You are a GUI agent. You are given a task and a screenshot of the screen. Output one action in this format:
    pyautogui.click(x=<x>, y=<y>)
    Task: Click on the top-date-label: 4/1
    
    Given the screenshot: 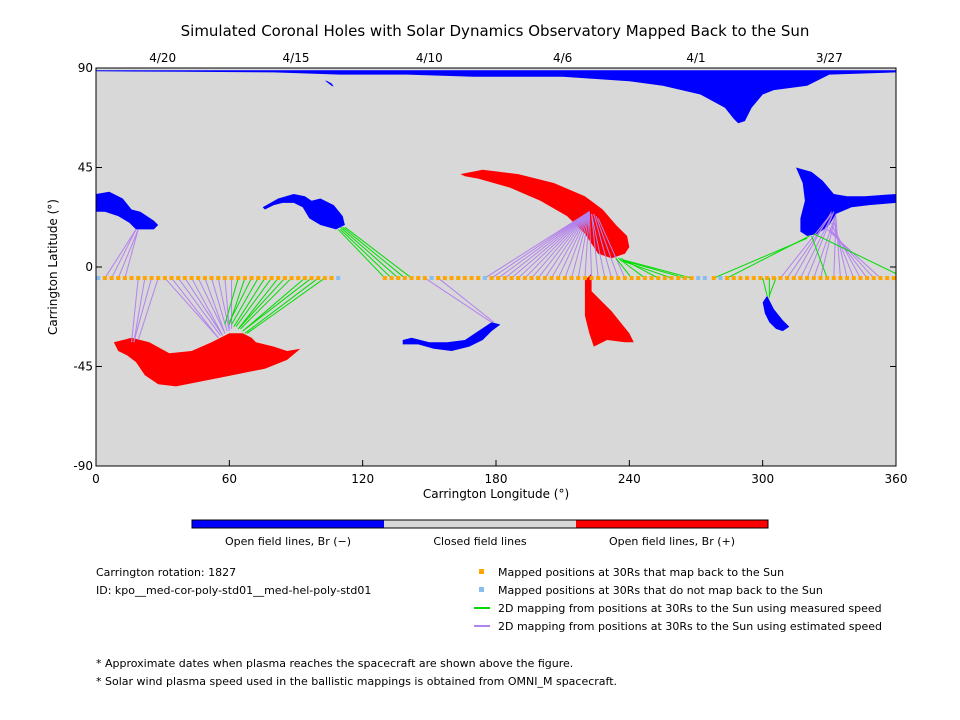 What is the action you would take?
    pyautogui.click(x=695, y=58)
    